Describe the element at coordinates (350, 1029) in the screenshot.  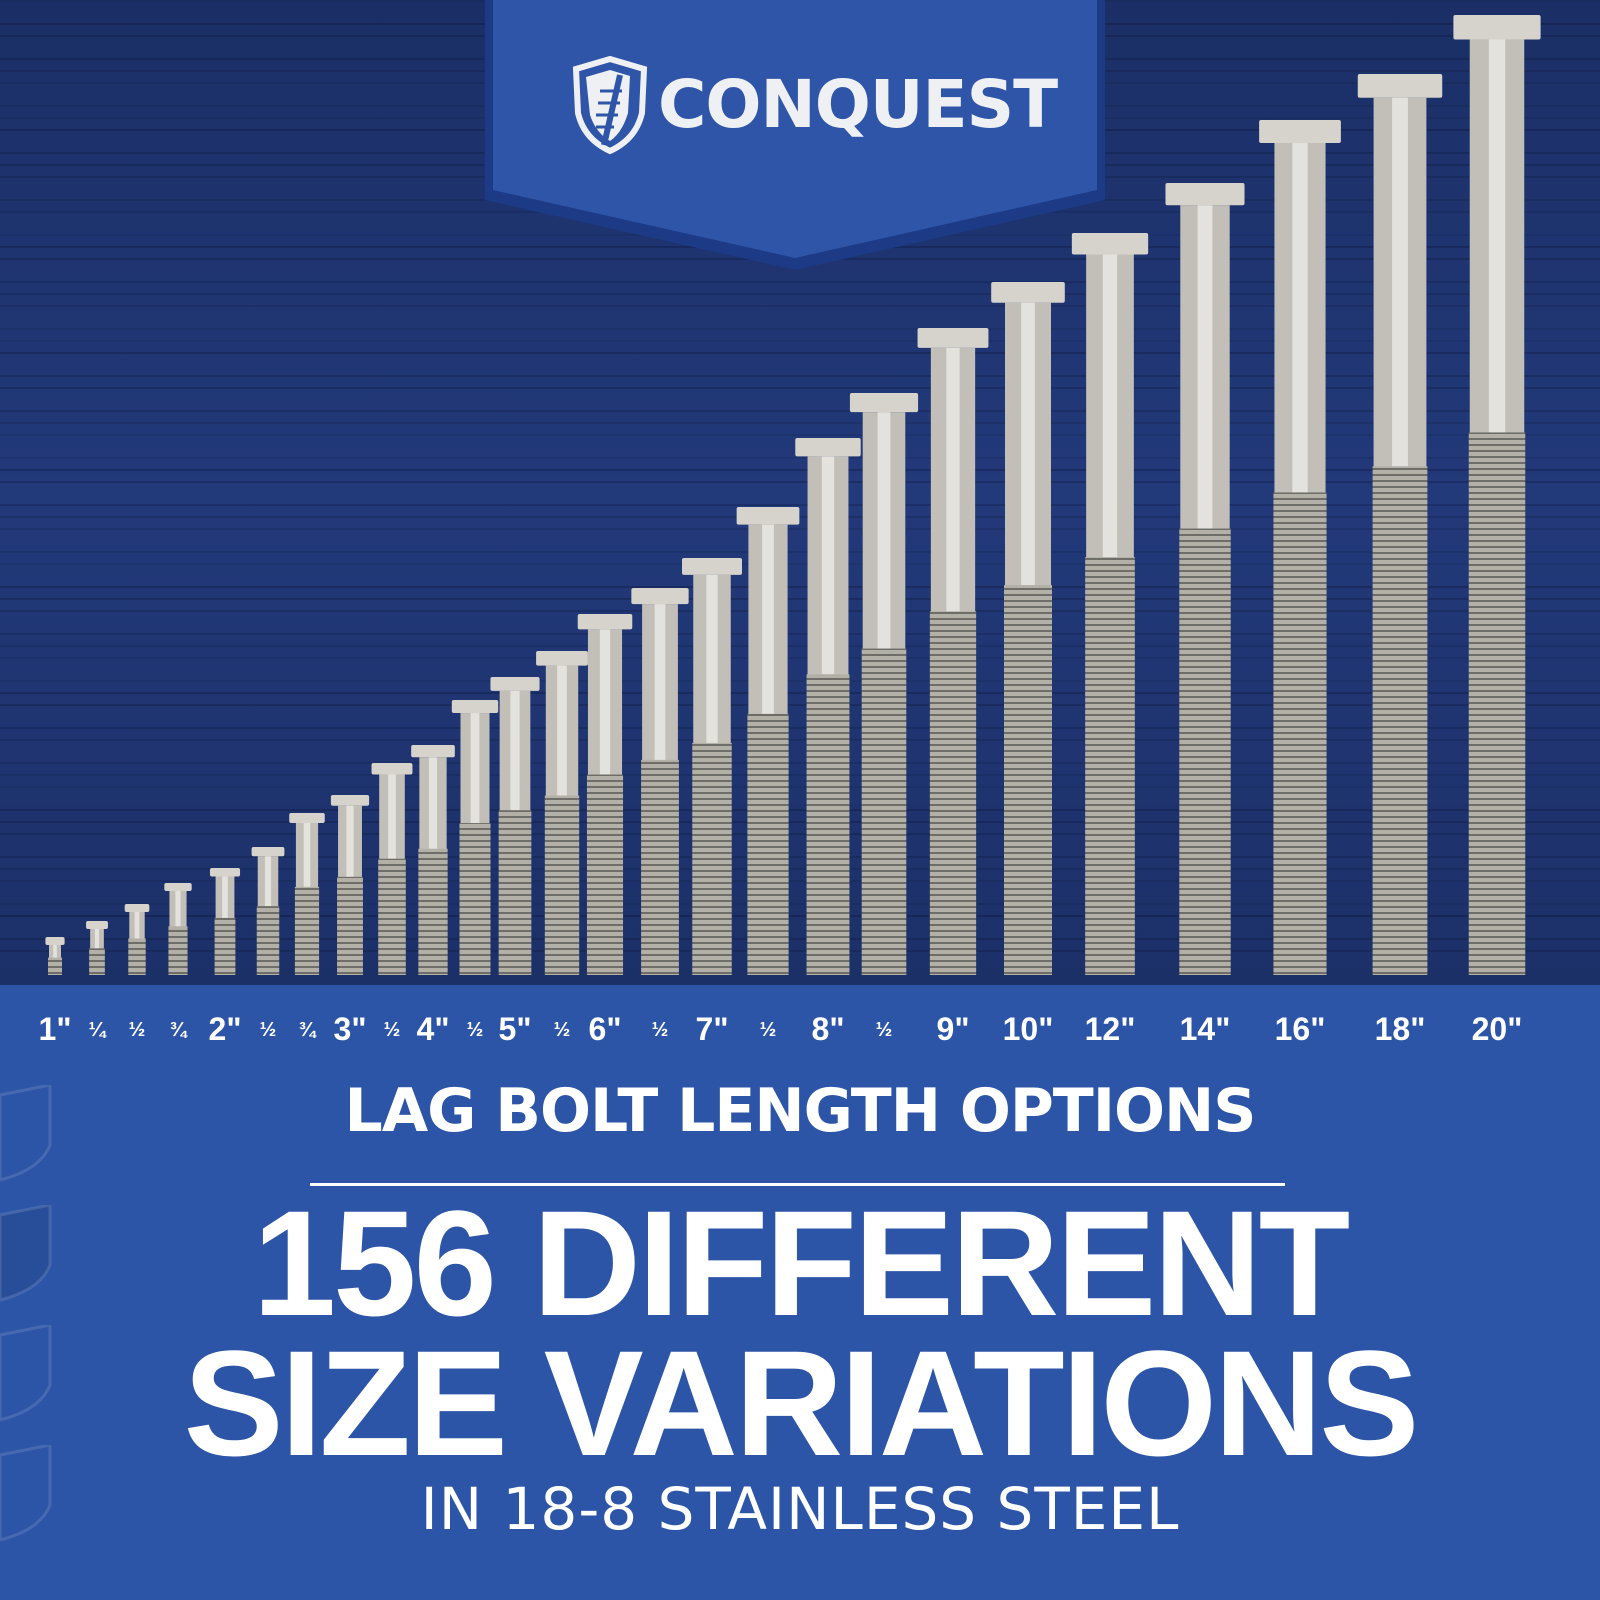
I see `length-label: 3"` at that location.